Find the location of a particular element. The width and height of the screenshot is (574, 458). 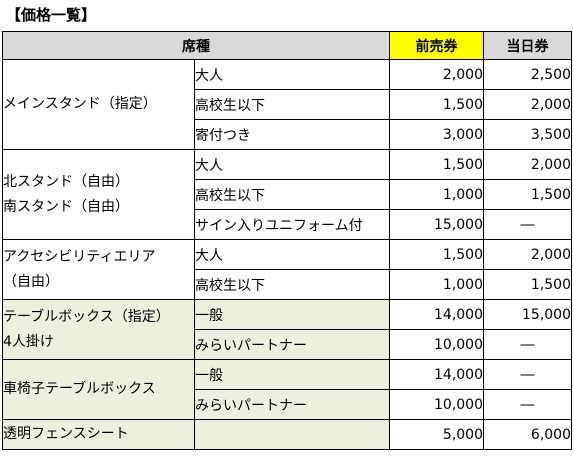

seat-category-line: （自由） is located at coordinates (31, 281).